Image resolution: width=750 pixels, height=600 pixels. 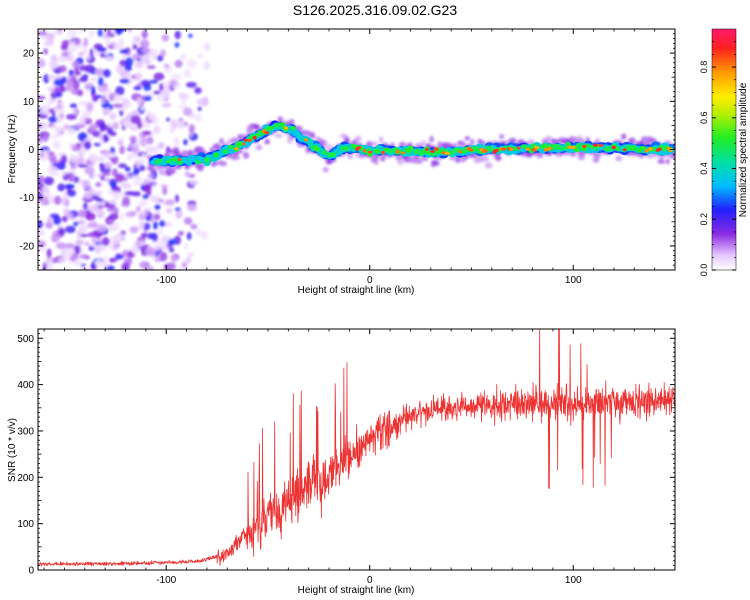 I want to click on x-tick-label: 100, so click(x=573, y=280).